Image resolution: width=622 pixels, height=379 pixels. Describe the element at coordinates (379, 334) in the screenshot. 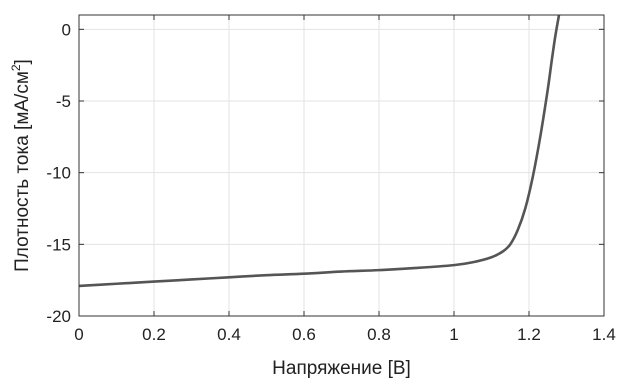

I see `x-tick-label: 0.8` at that location.